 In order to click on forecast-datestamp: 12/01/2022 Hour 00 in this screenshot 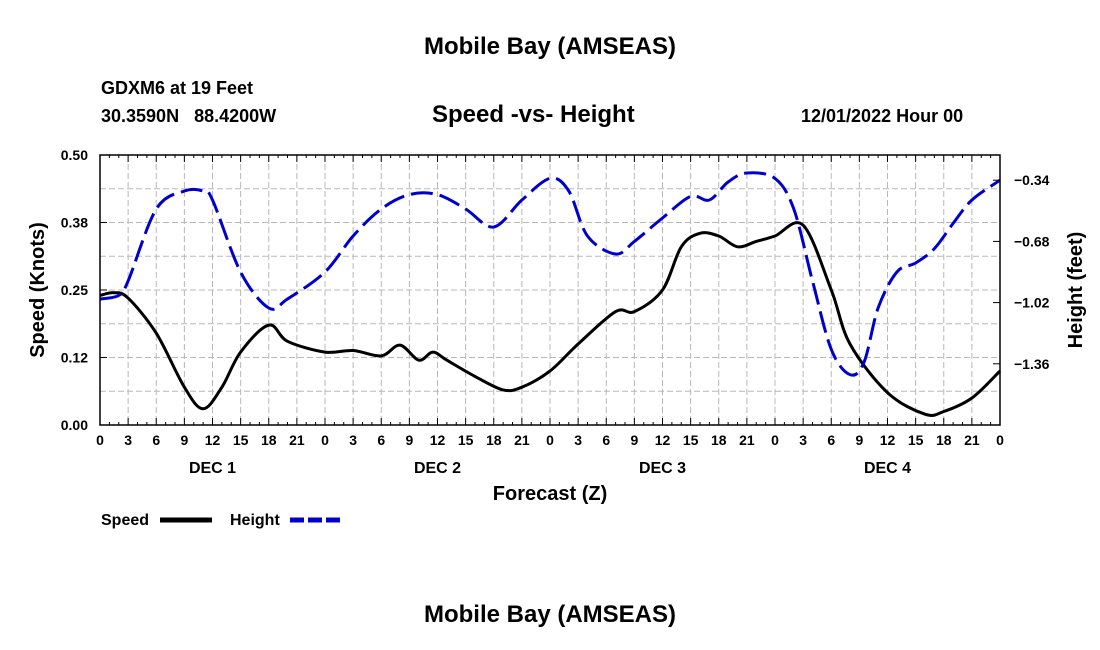, I will do `click(882, 116)`.